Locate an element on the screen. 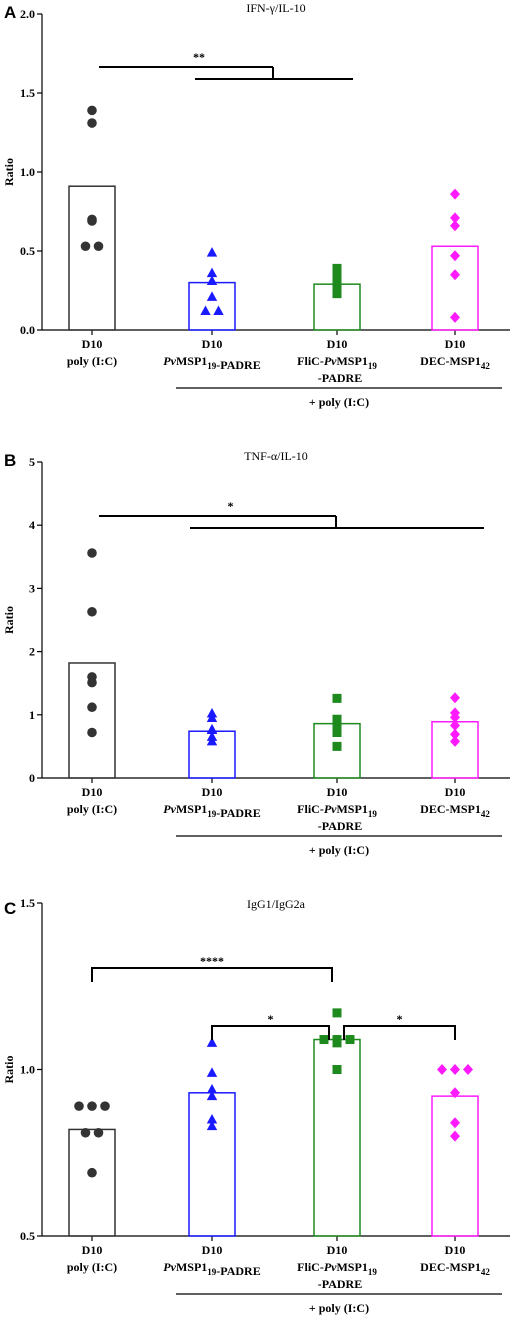  significance-label: ** is located at coordinates (199, 57).